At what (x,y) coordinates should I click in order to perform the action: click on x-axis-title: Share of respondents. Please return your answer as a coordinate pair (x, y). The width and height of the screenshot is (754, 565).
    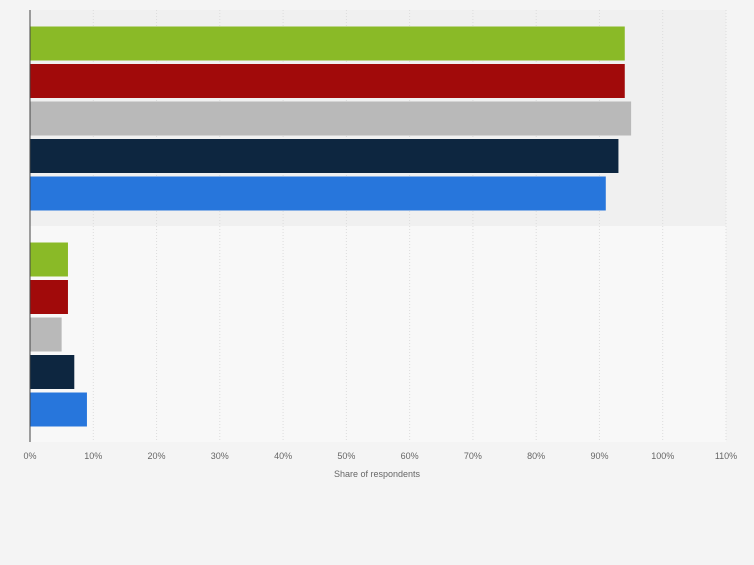
    Looking at the image, I should click on (377, 474).